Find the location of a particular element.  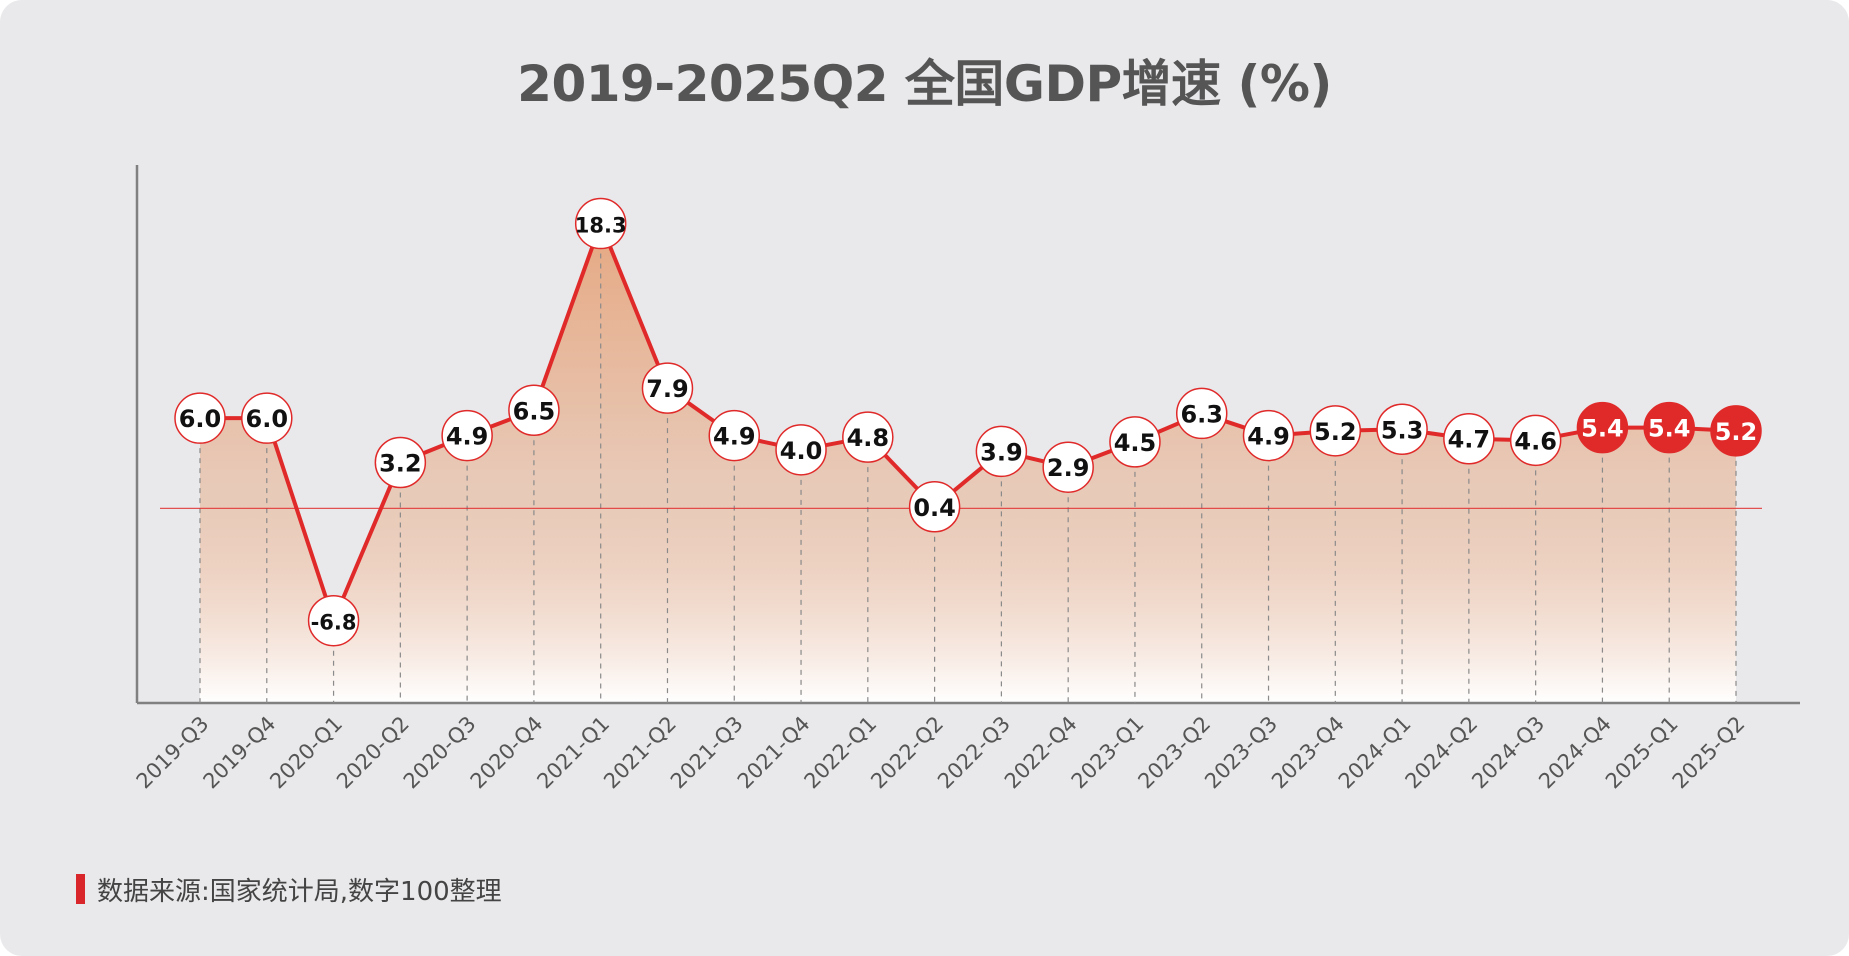

data-point-2024-q1: 5.3 is located at coordinates (1402, 429).